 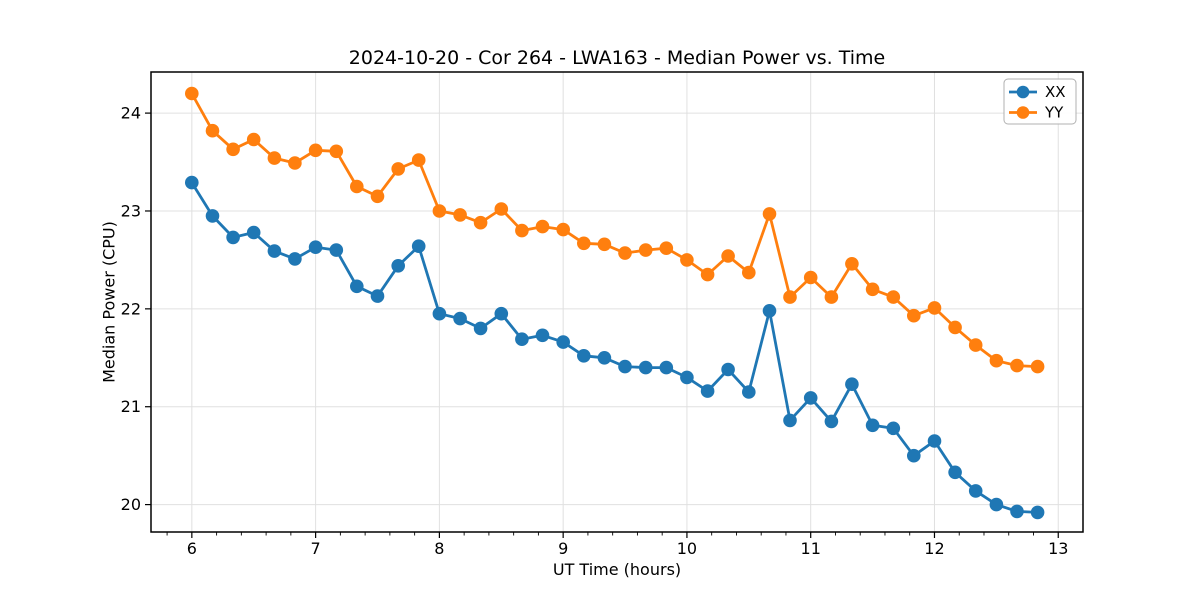 I want to click on legend-label-XX: XX, so click(x=1055, y=92).